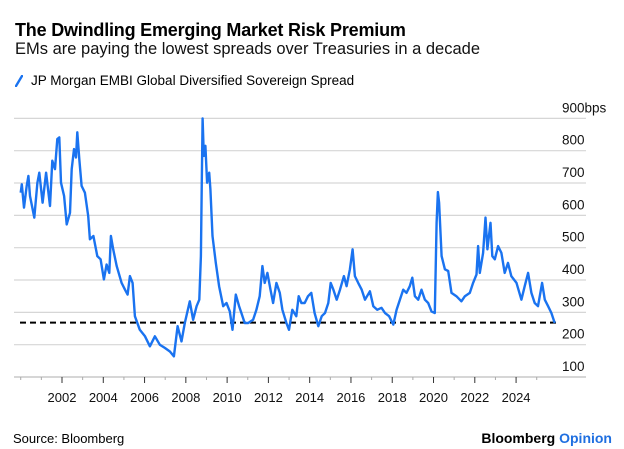  I want to click on x-tick-label: 2016, so click(350, 397).